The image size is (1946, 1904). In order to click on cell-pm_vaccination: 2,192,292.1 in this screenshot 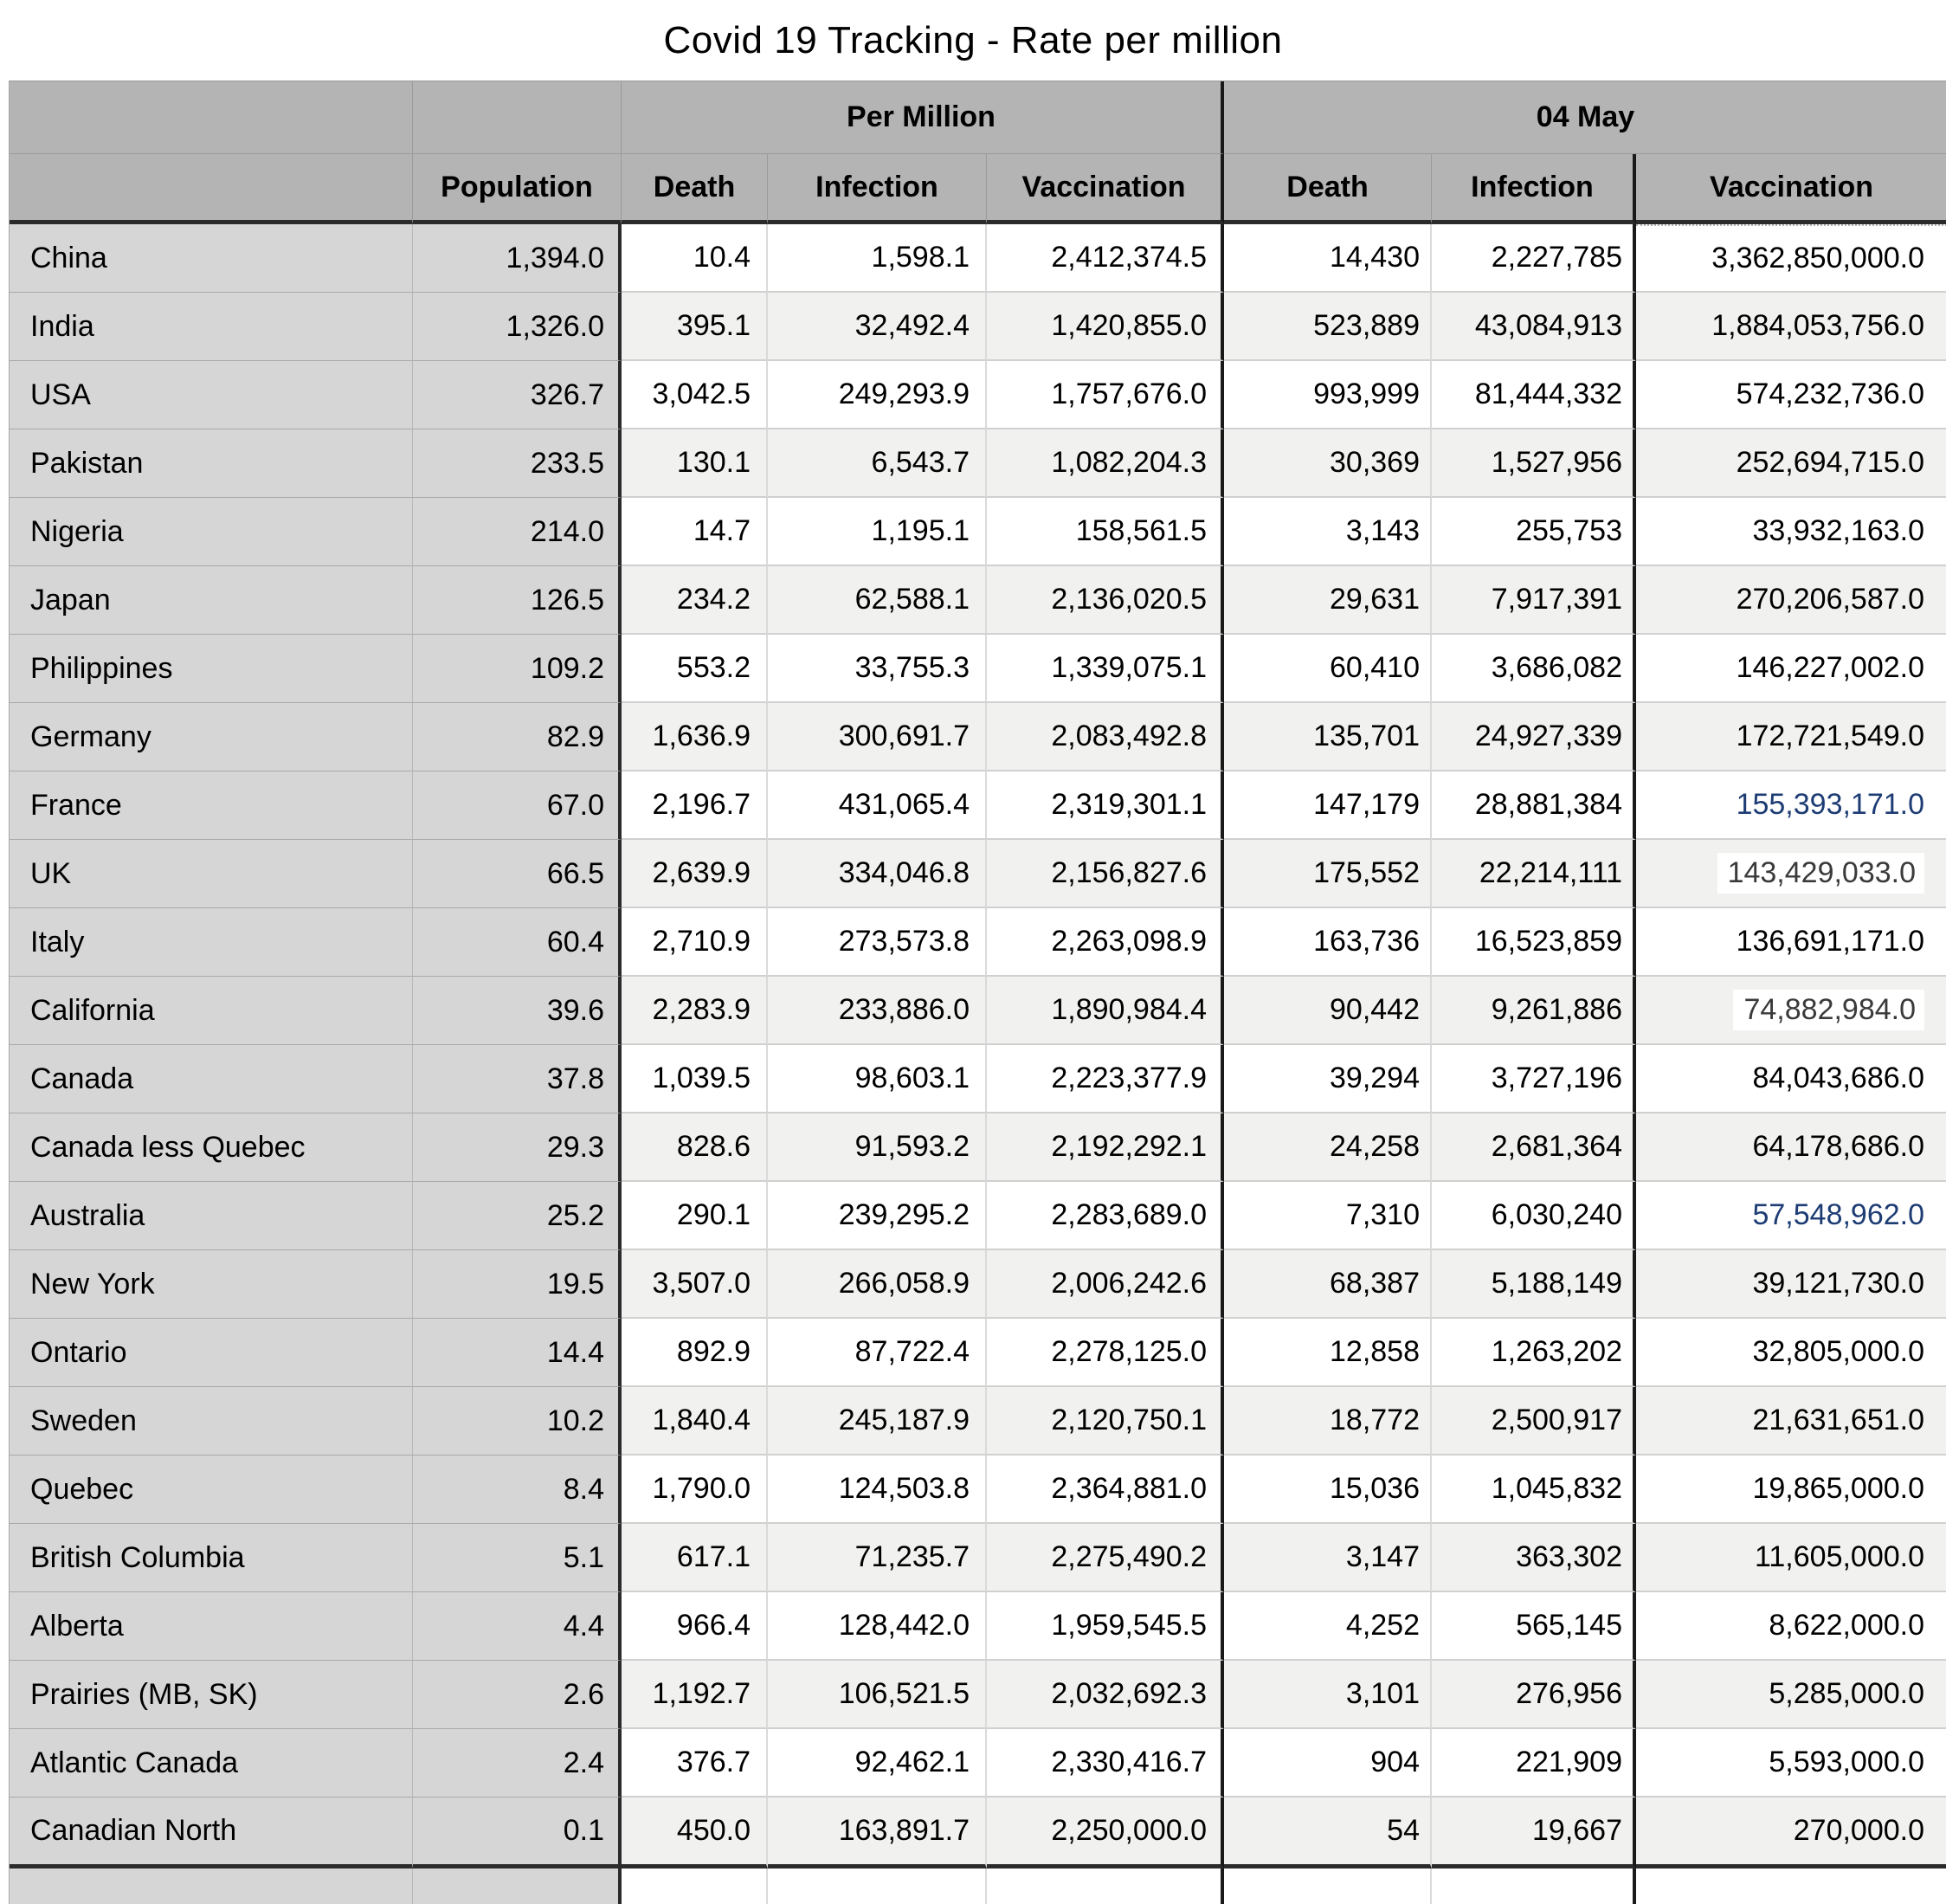, I will do `click(1105, 1147)`.